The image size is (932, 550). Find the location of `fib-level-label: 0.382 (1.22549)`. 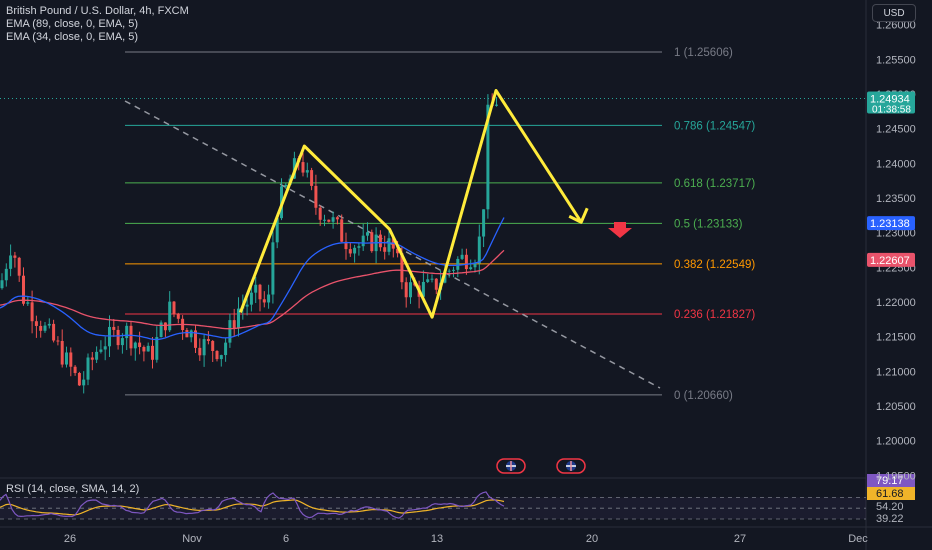

fib-level-label: 0.382 (1.22549) is located at coordinates (714, 265).